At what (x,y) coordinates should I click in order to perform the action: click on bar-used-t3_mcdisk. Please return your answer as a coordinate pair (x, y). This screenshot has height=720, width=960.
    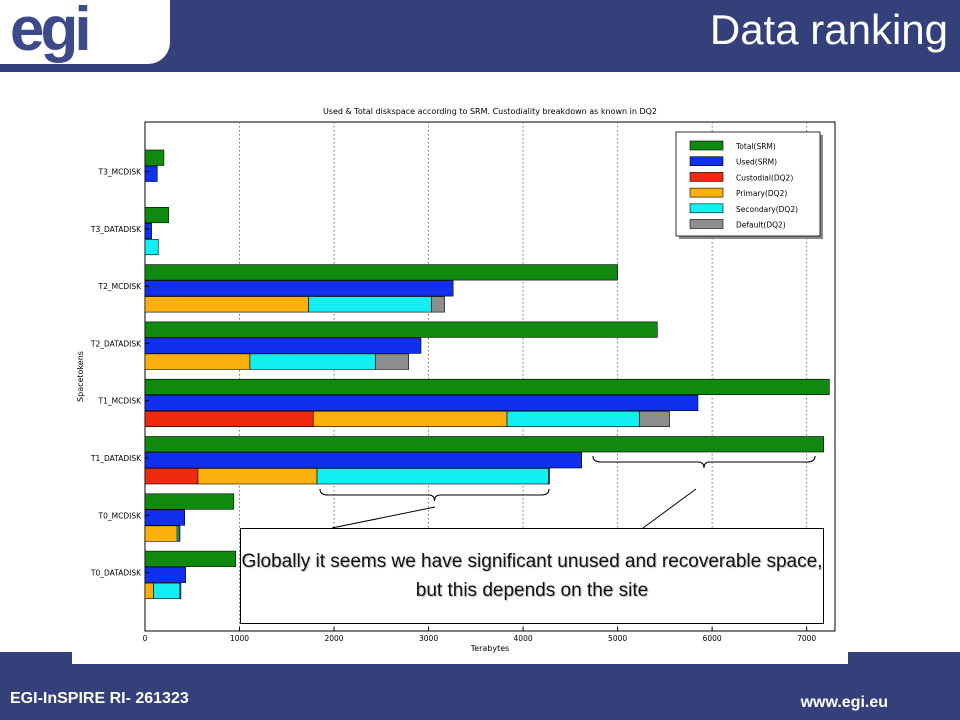
    Looking at the image, I should click on (151, 173).